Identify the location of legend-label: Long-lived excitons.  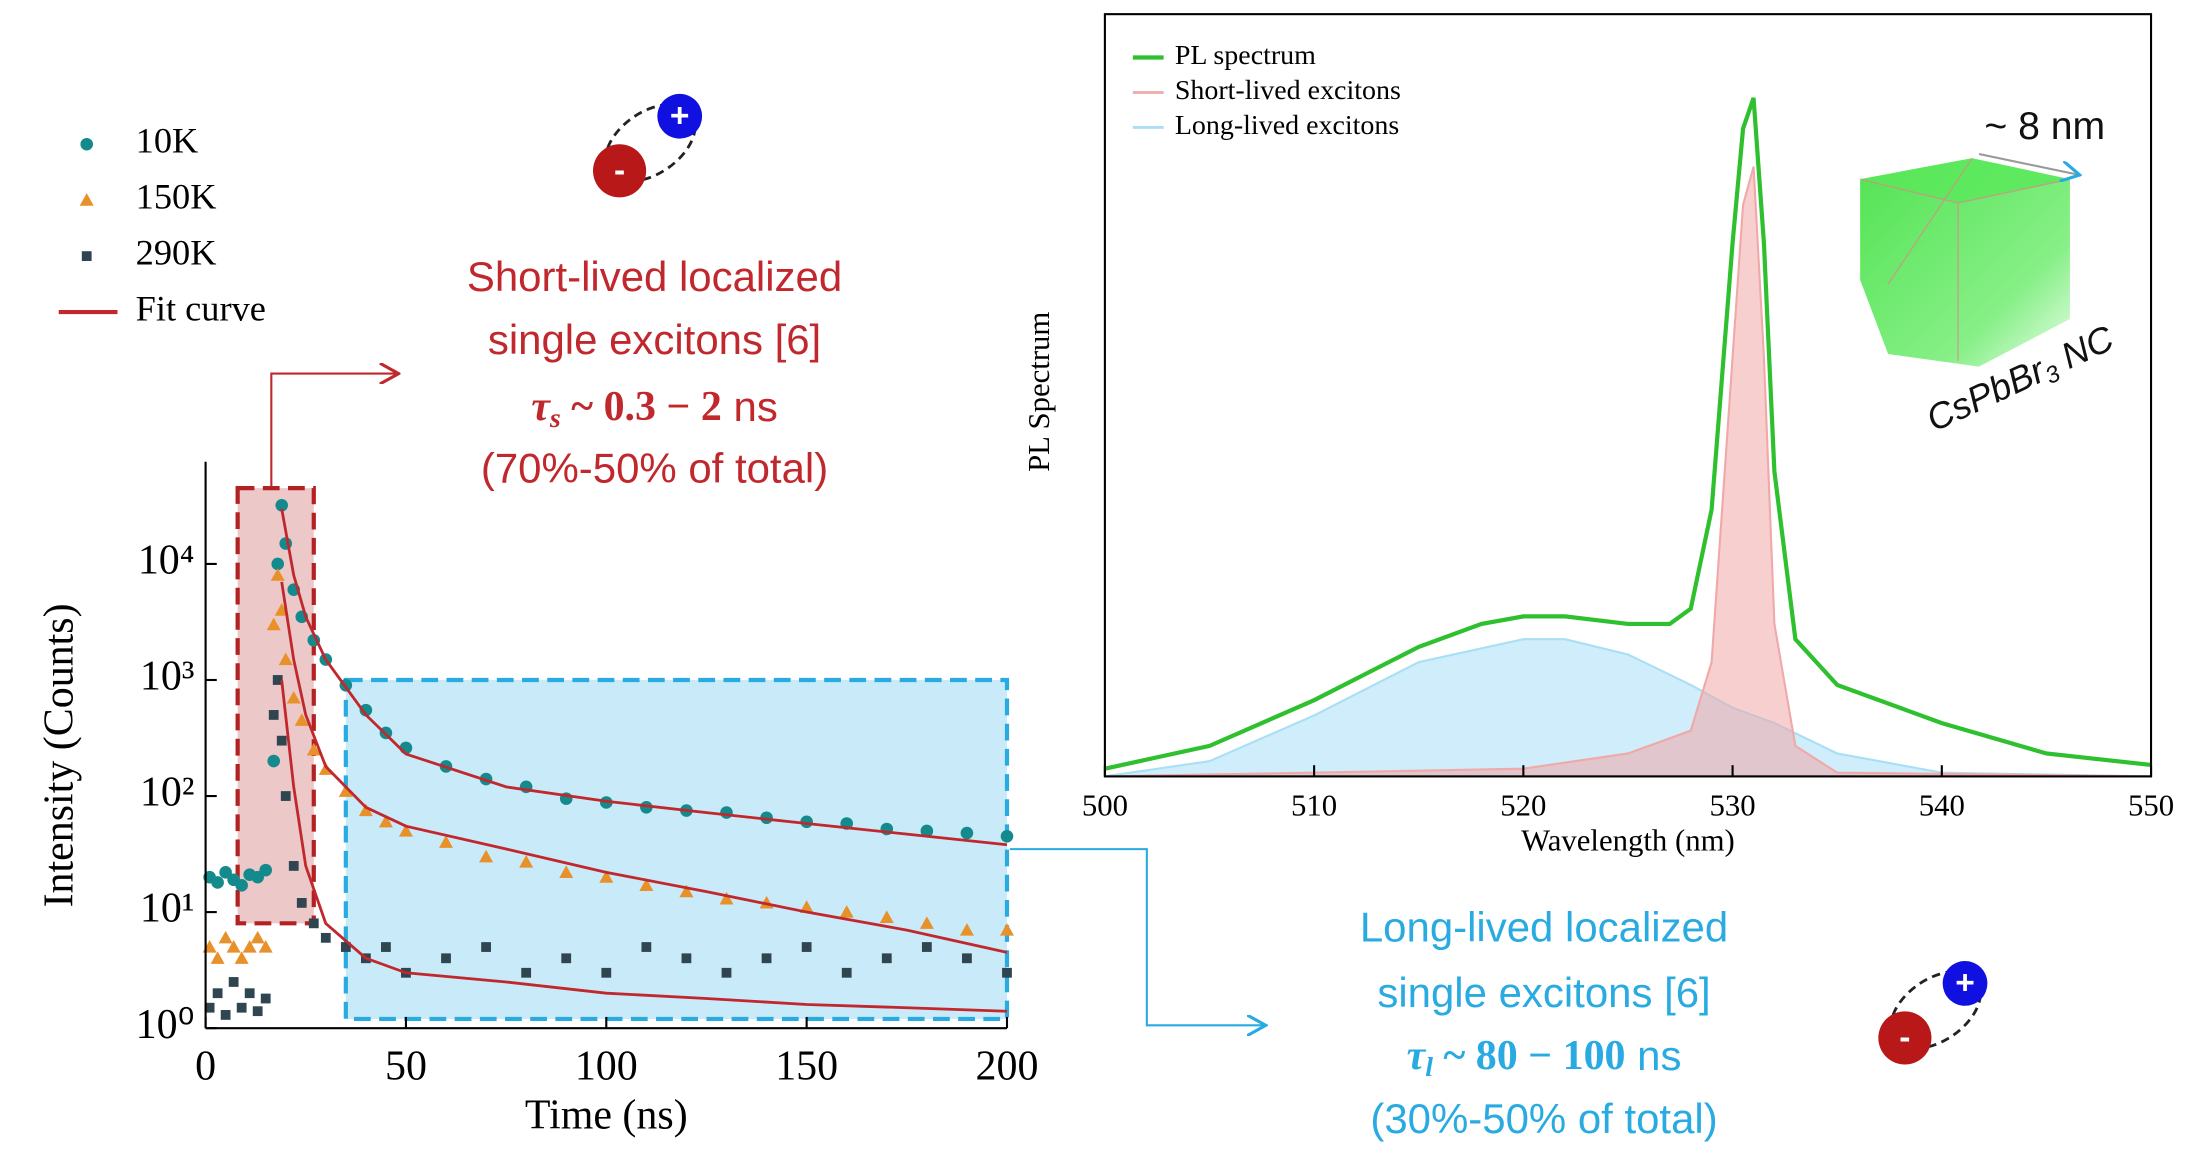
(1287, 125).